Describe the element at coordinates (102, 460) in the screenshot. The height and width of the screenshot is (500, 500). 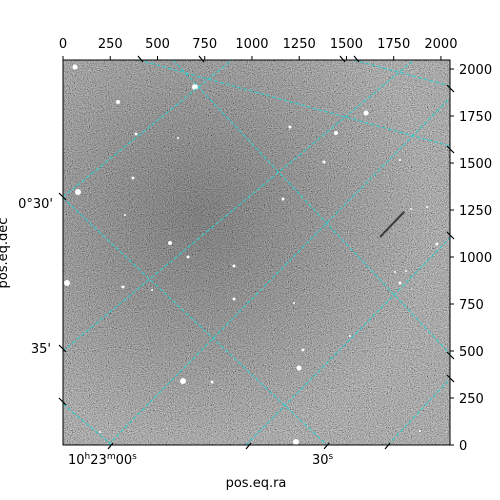
I see `ra-tick-label-1: 10h23m00s` at that location.